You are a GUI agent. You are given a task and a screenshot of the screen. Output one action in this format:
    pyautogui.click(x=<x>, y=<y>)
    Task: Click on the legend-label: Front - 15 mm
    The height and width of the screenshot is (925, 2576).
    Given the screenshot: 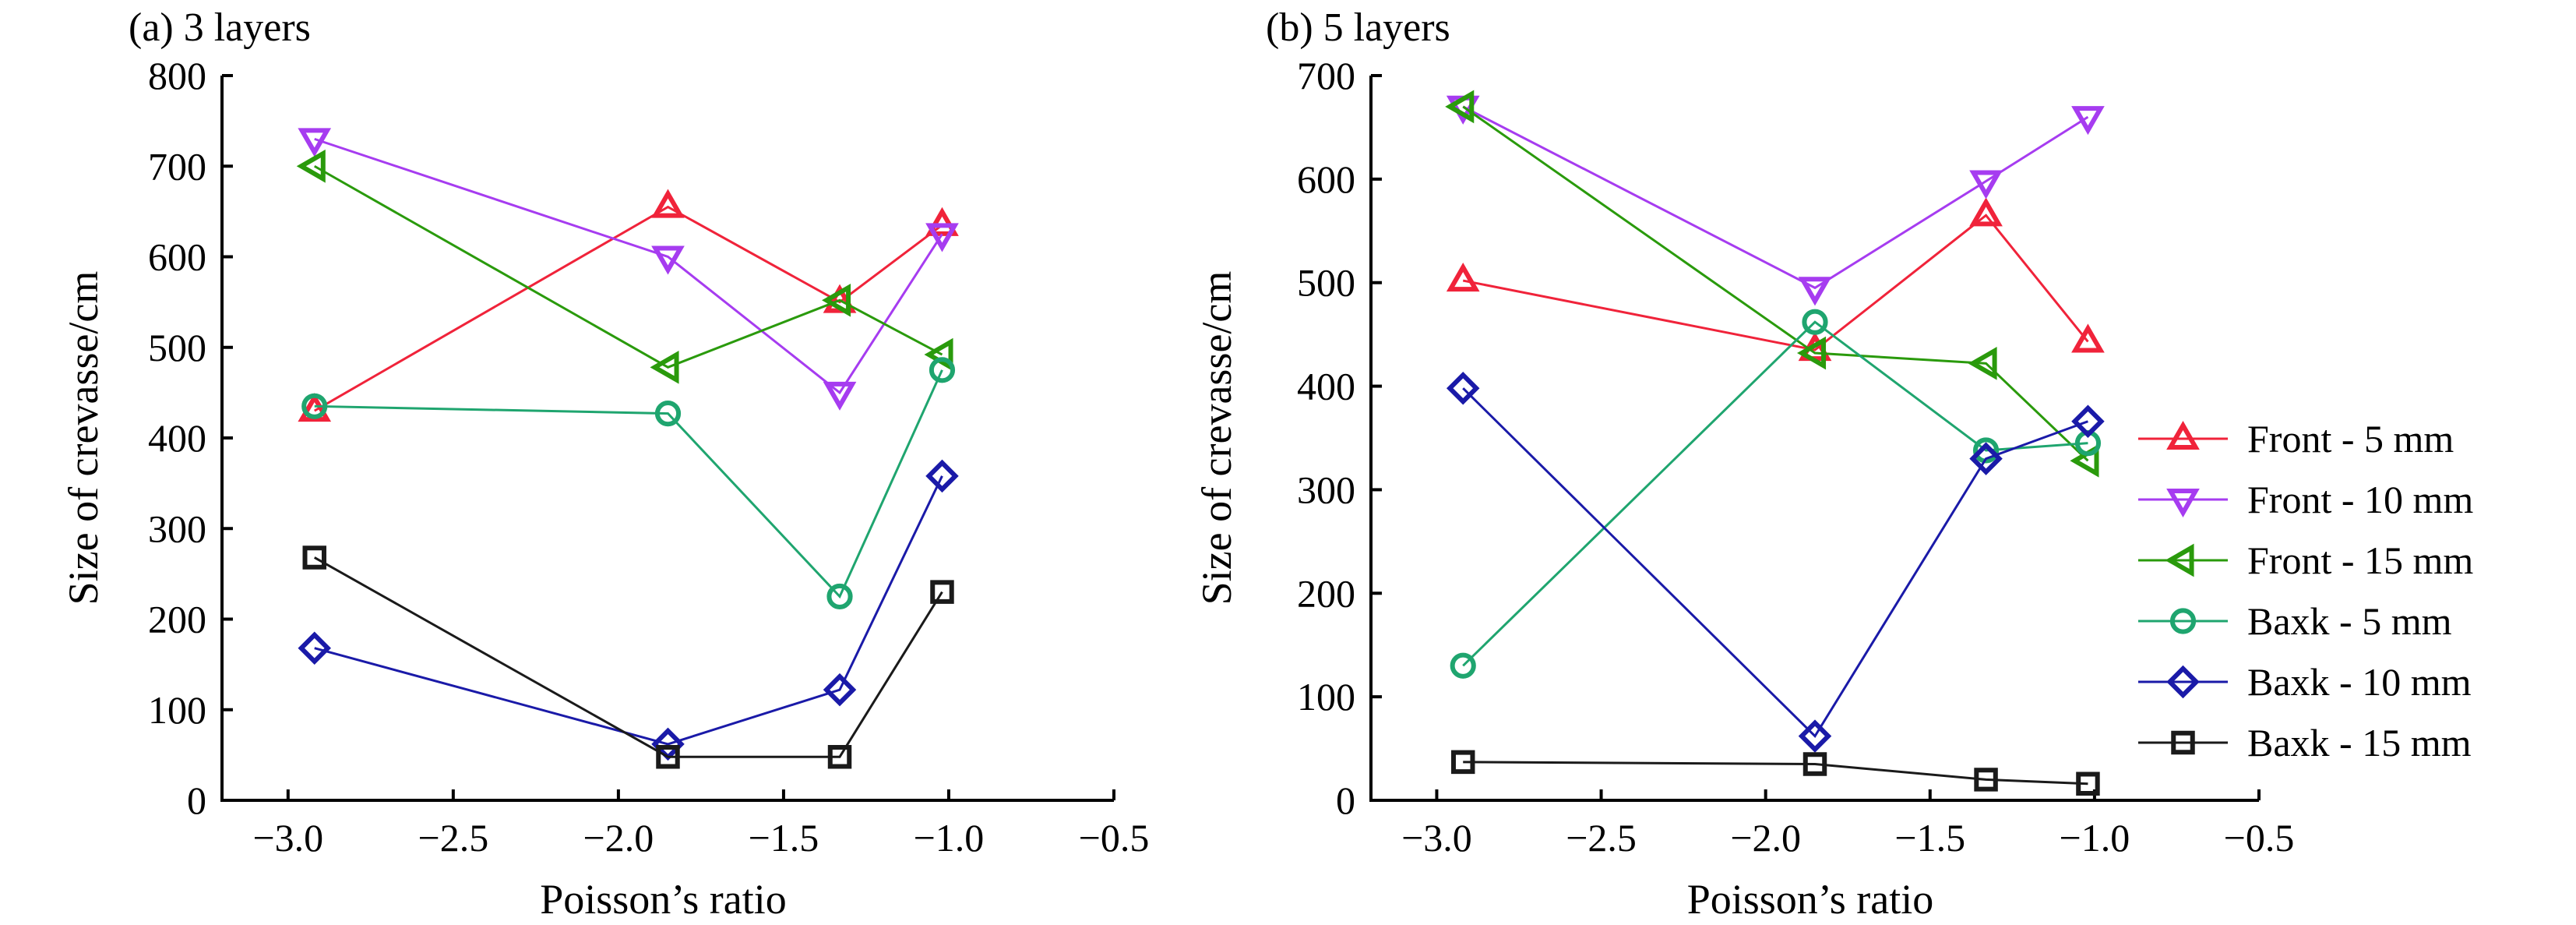 What is the action you would take?
    pyautogui.click(x=2360, y=560)
    